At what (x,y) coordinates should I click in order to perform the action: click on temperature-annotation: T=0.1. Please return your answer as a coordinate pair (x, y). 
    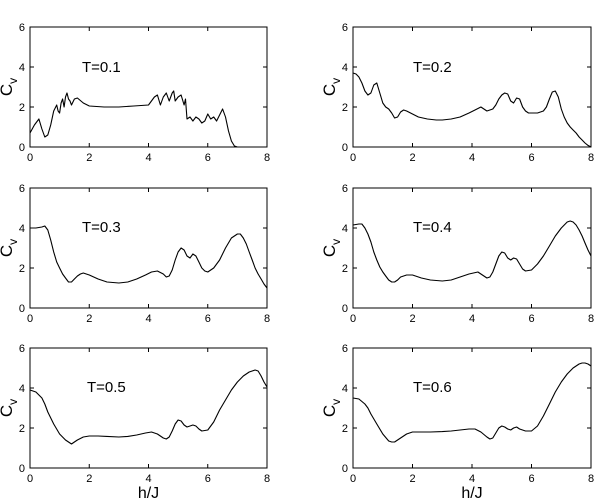
    Looking at the image, I should click on (101, 67).